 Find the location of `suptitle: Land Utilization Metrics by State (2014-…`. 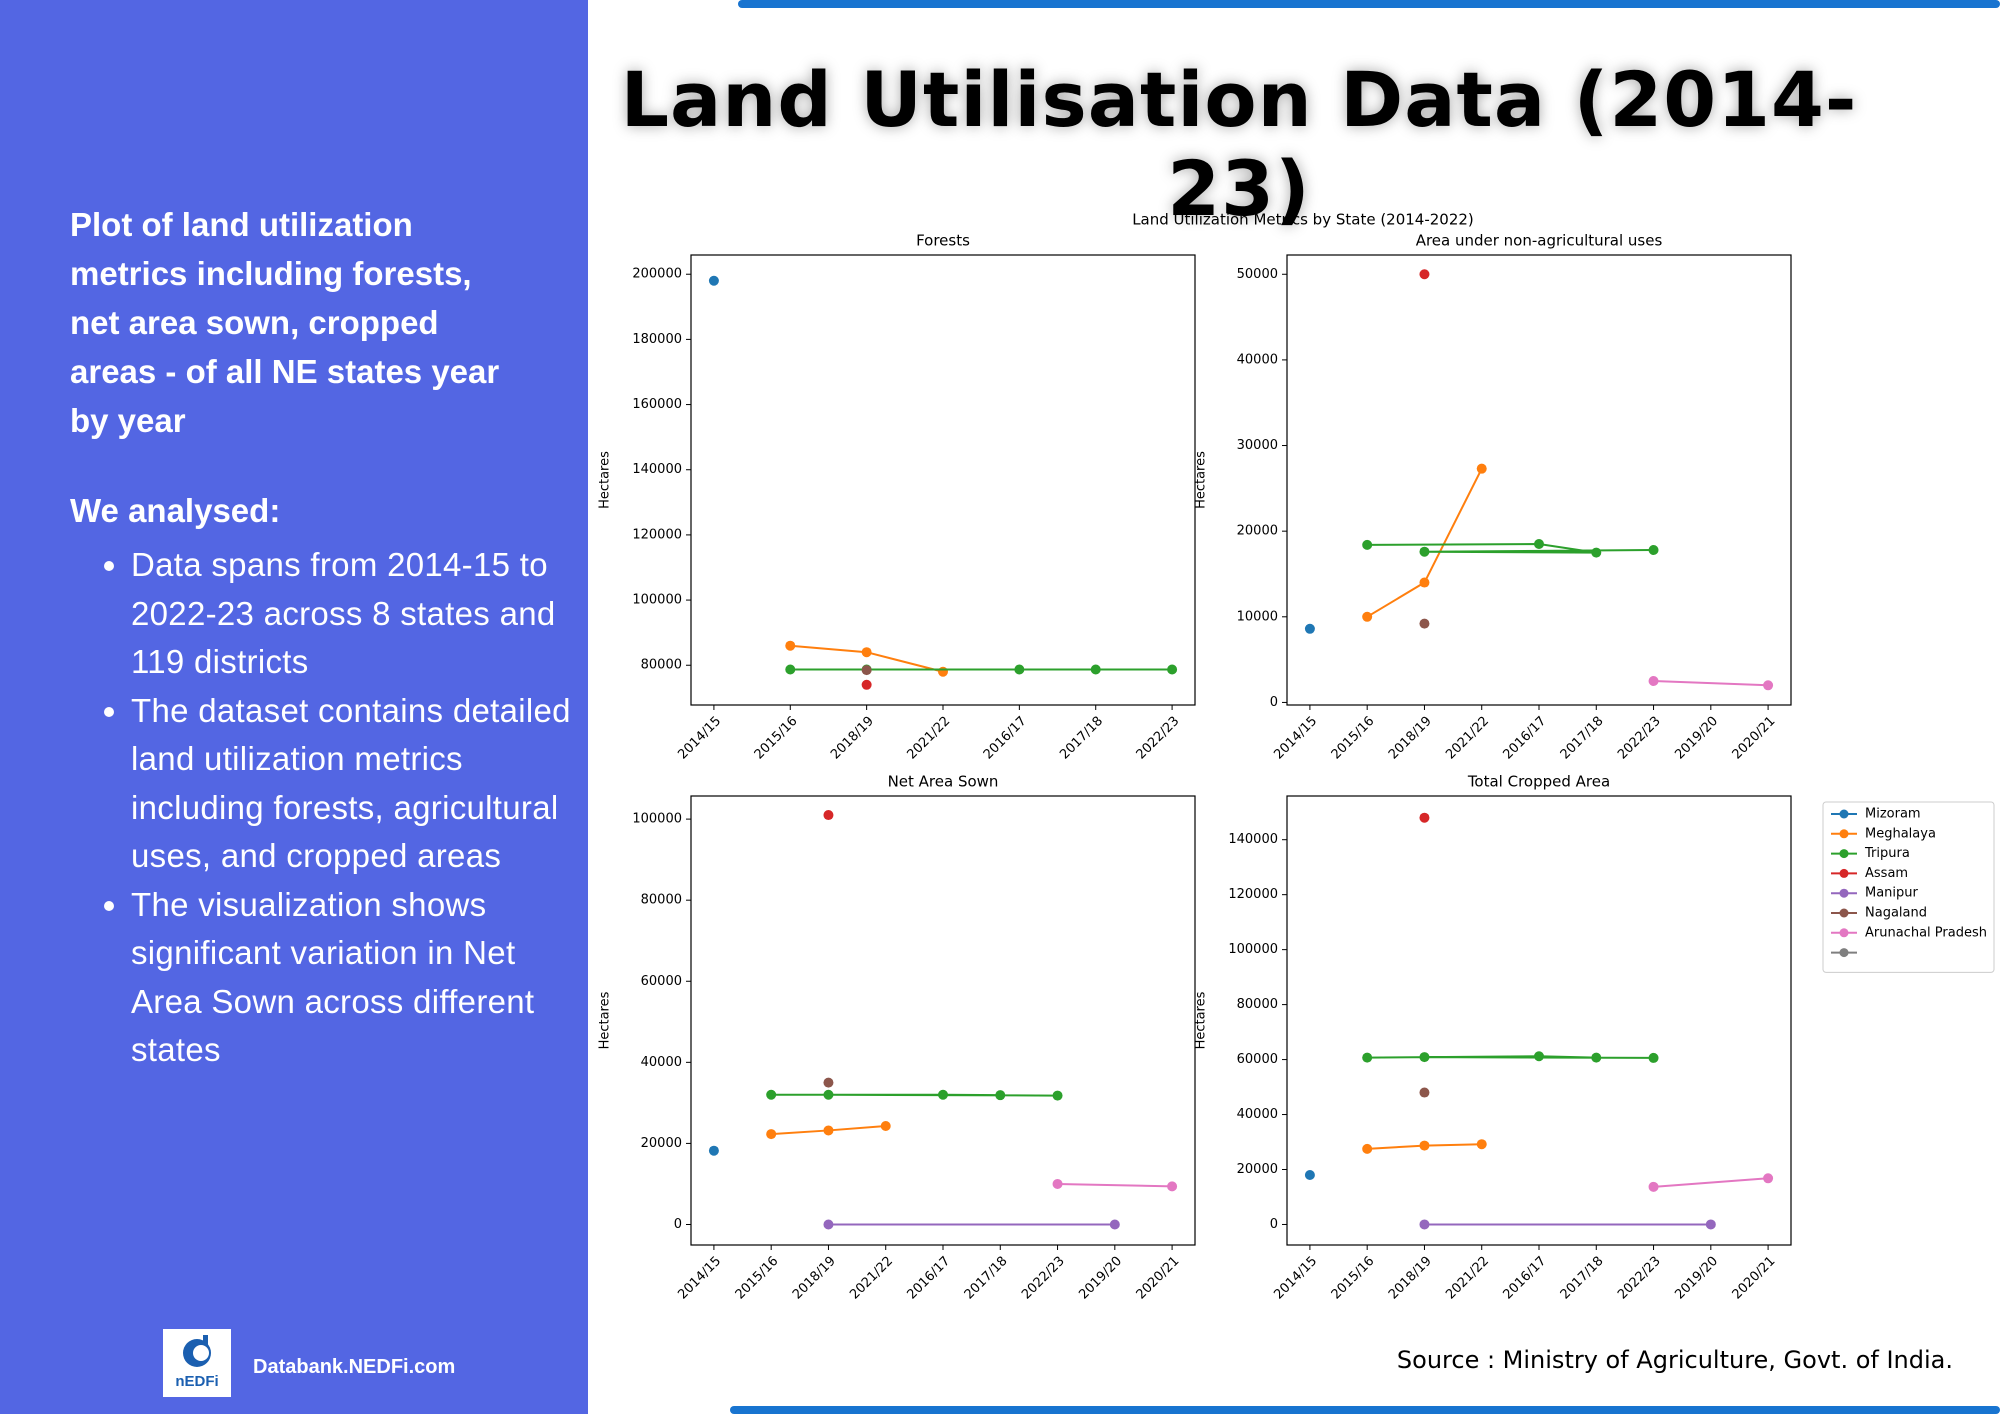

suptitle: Land Utilization Metrics by State (2014-… is located at coordinates (1303, 220).